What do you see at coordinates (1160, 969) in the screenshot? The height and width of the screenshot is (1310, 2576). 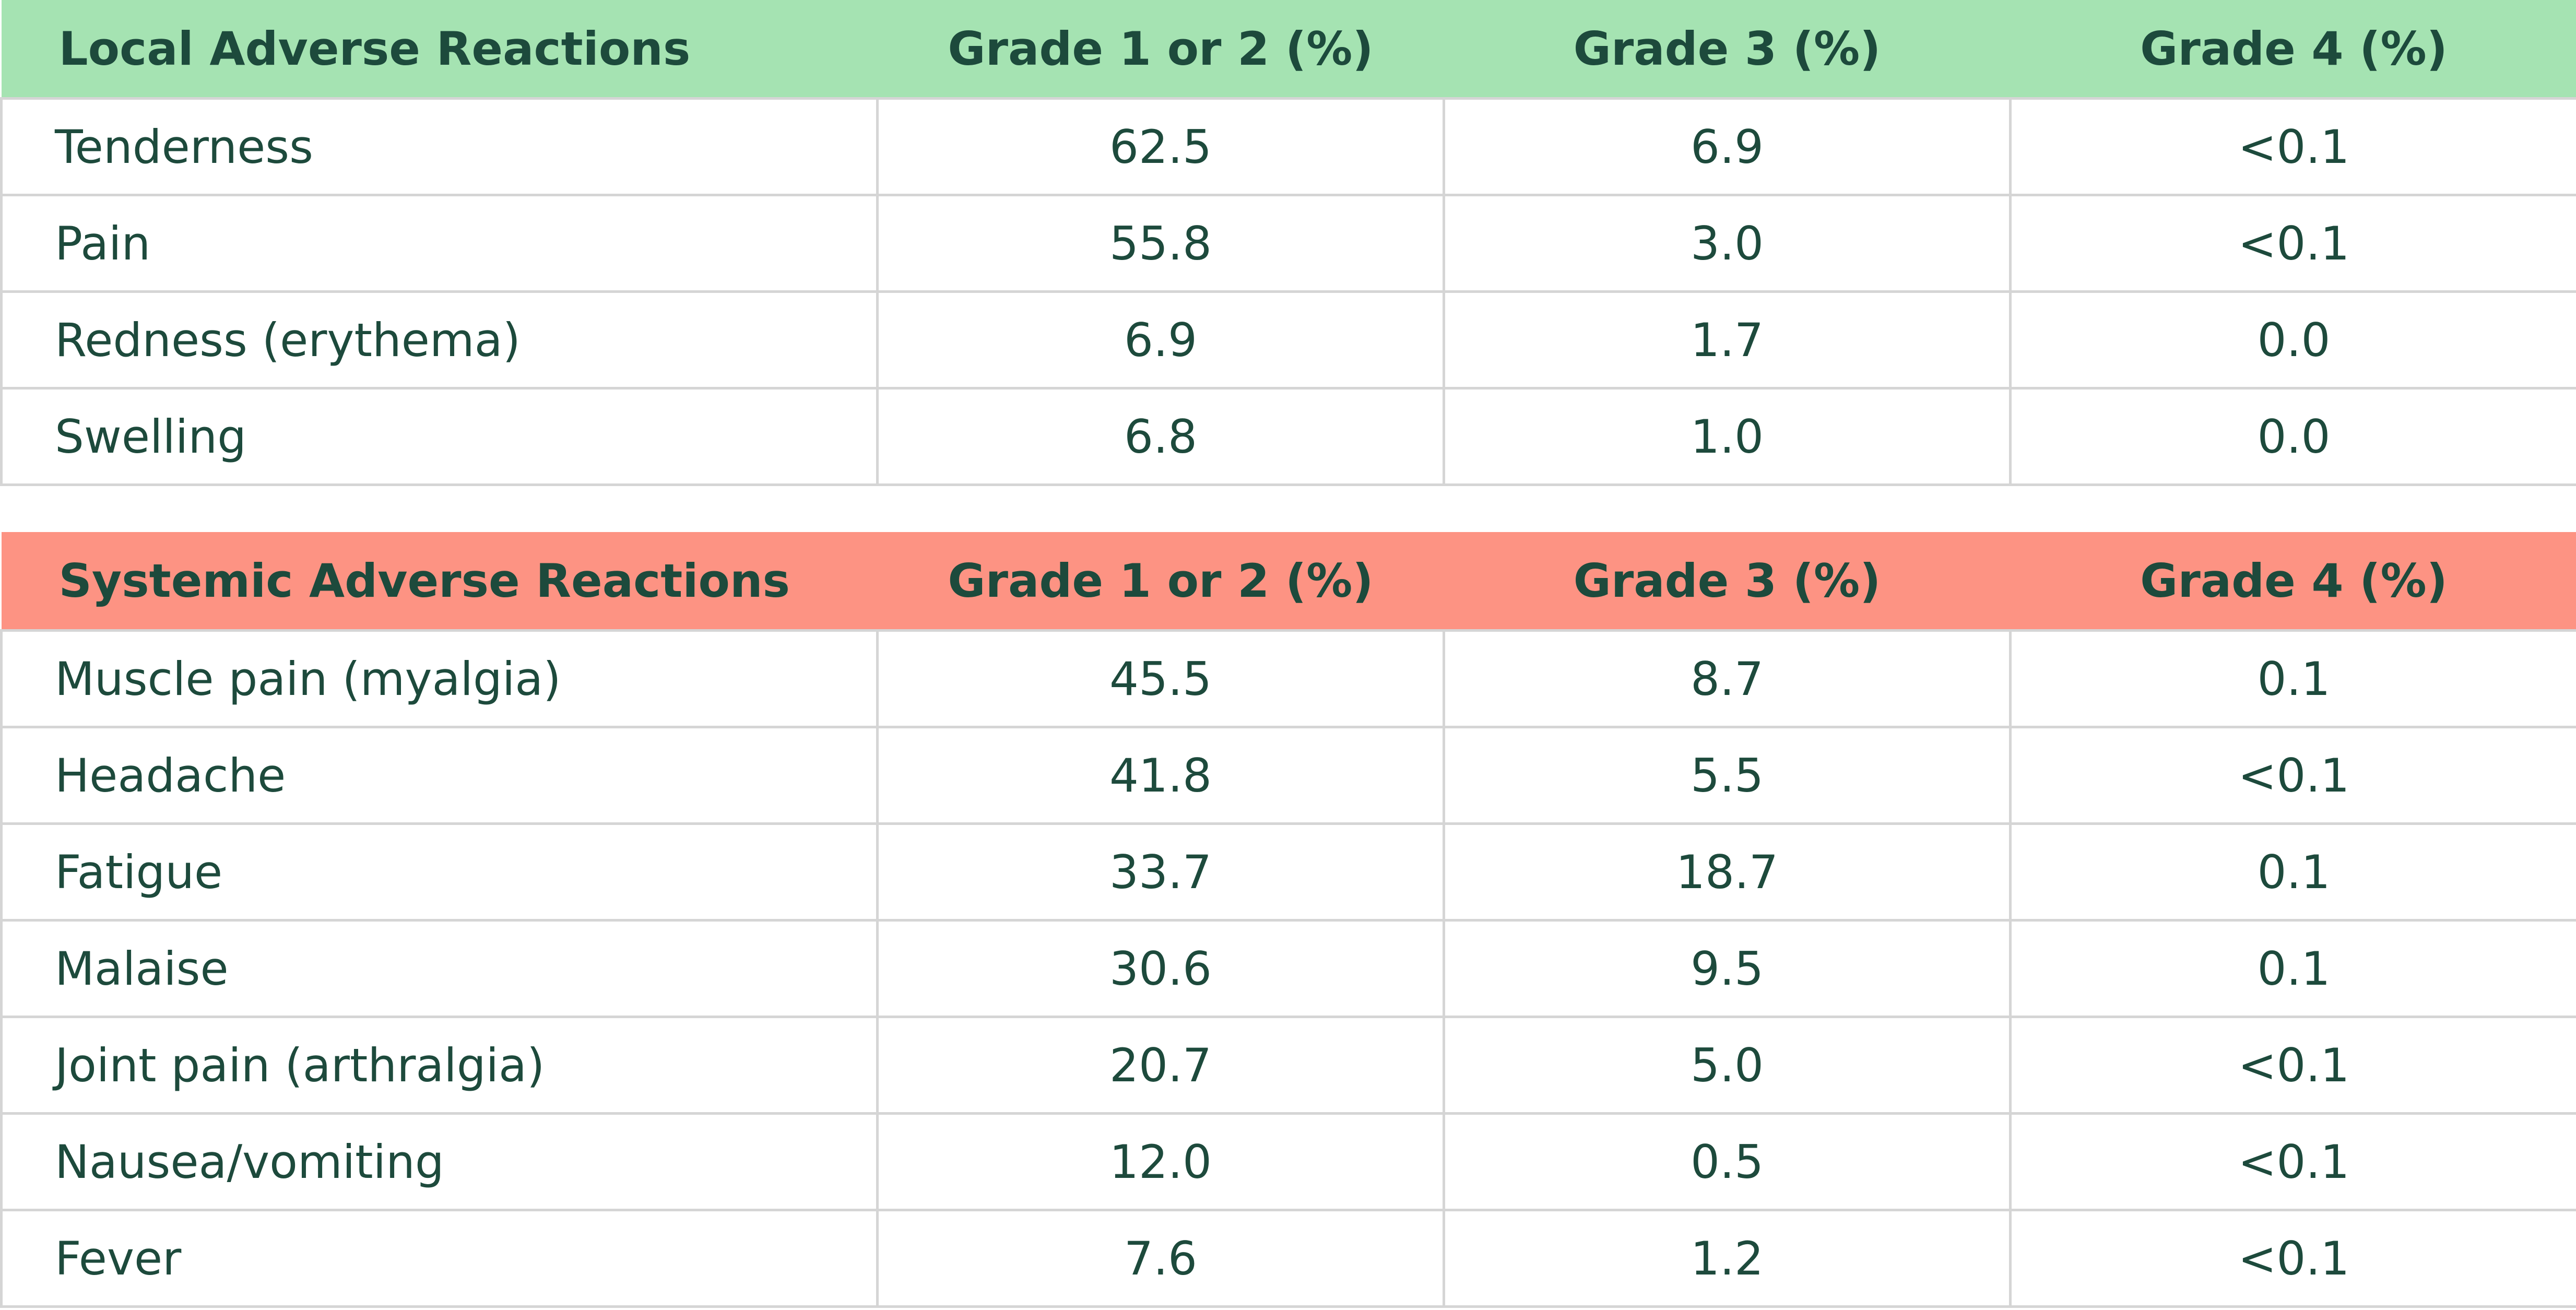 I see `grade-1-2-value: 30.6` at bounding box center [1160, 969].